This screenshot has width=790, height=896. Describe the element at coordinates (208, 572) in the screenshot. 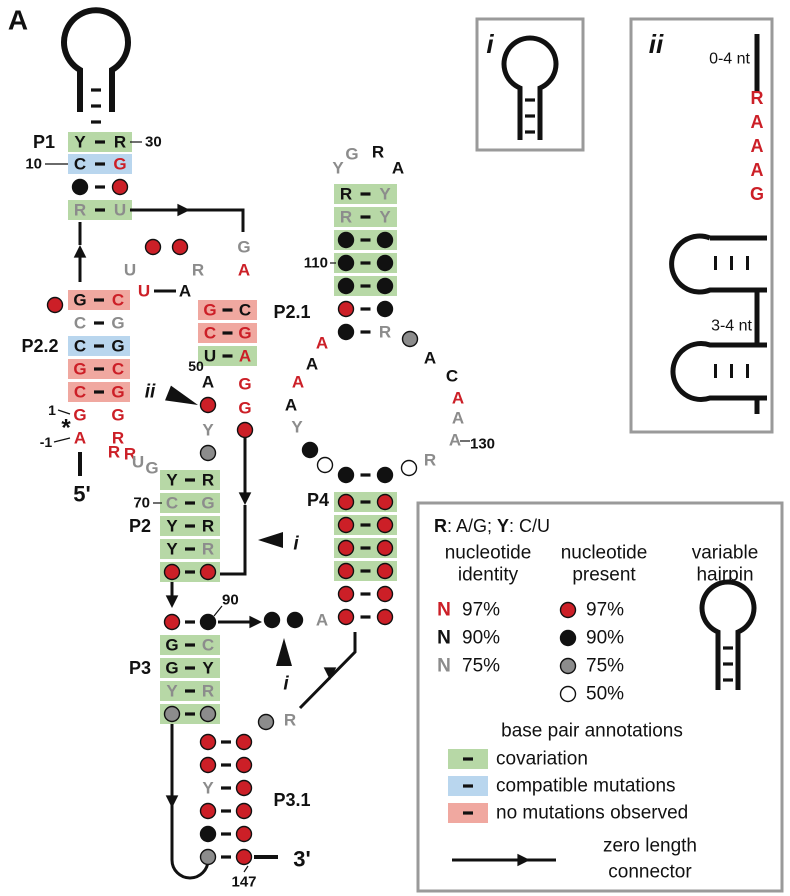

I see `p2-pair-5-right-dot` at that location.